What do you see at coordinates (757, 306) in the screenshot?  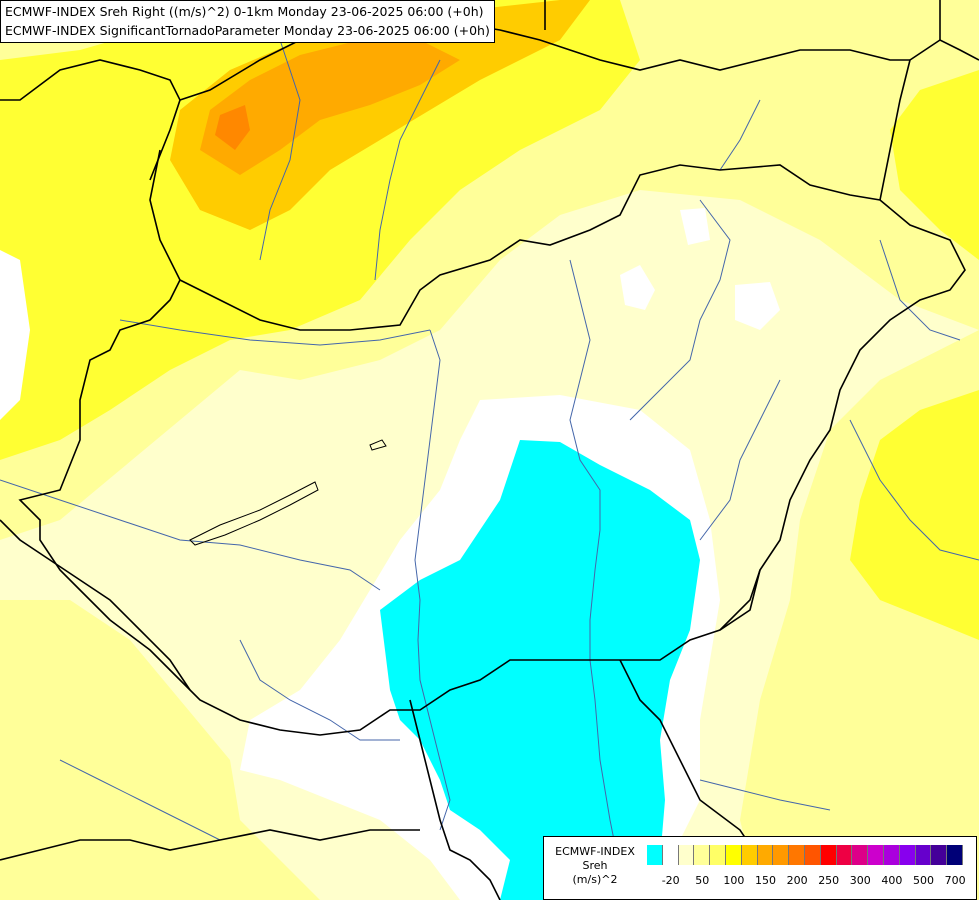 I see `field-zero-patch2` at bounding box center [757, 306].